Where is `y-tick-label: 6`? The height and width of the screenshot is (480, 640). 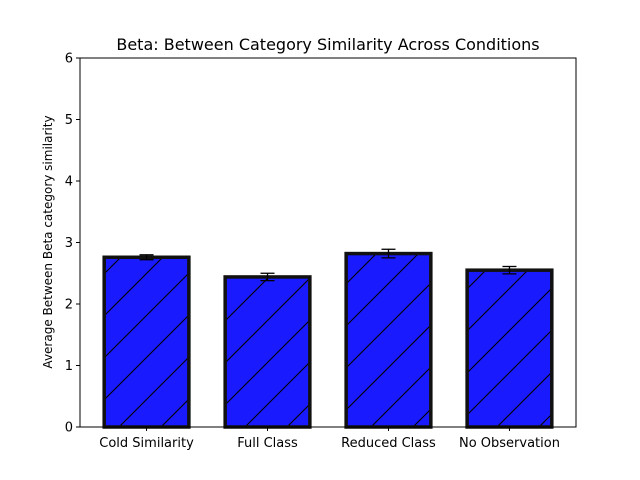 y-tick-label: 6 is located at coordinates (69, 59).